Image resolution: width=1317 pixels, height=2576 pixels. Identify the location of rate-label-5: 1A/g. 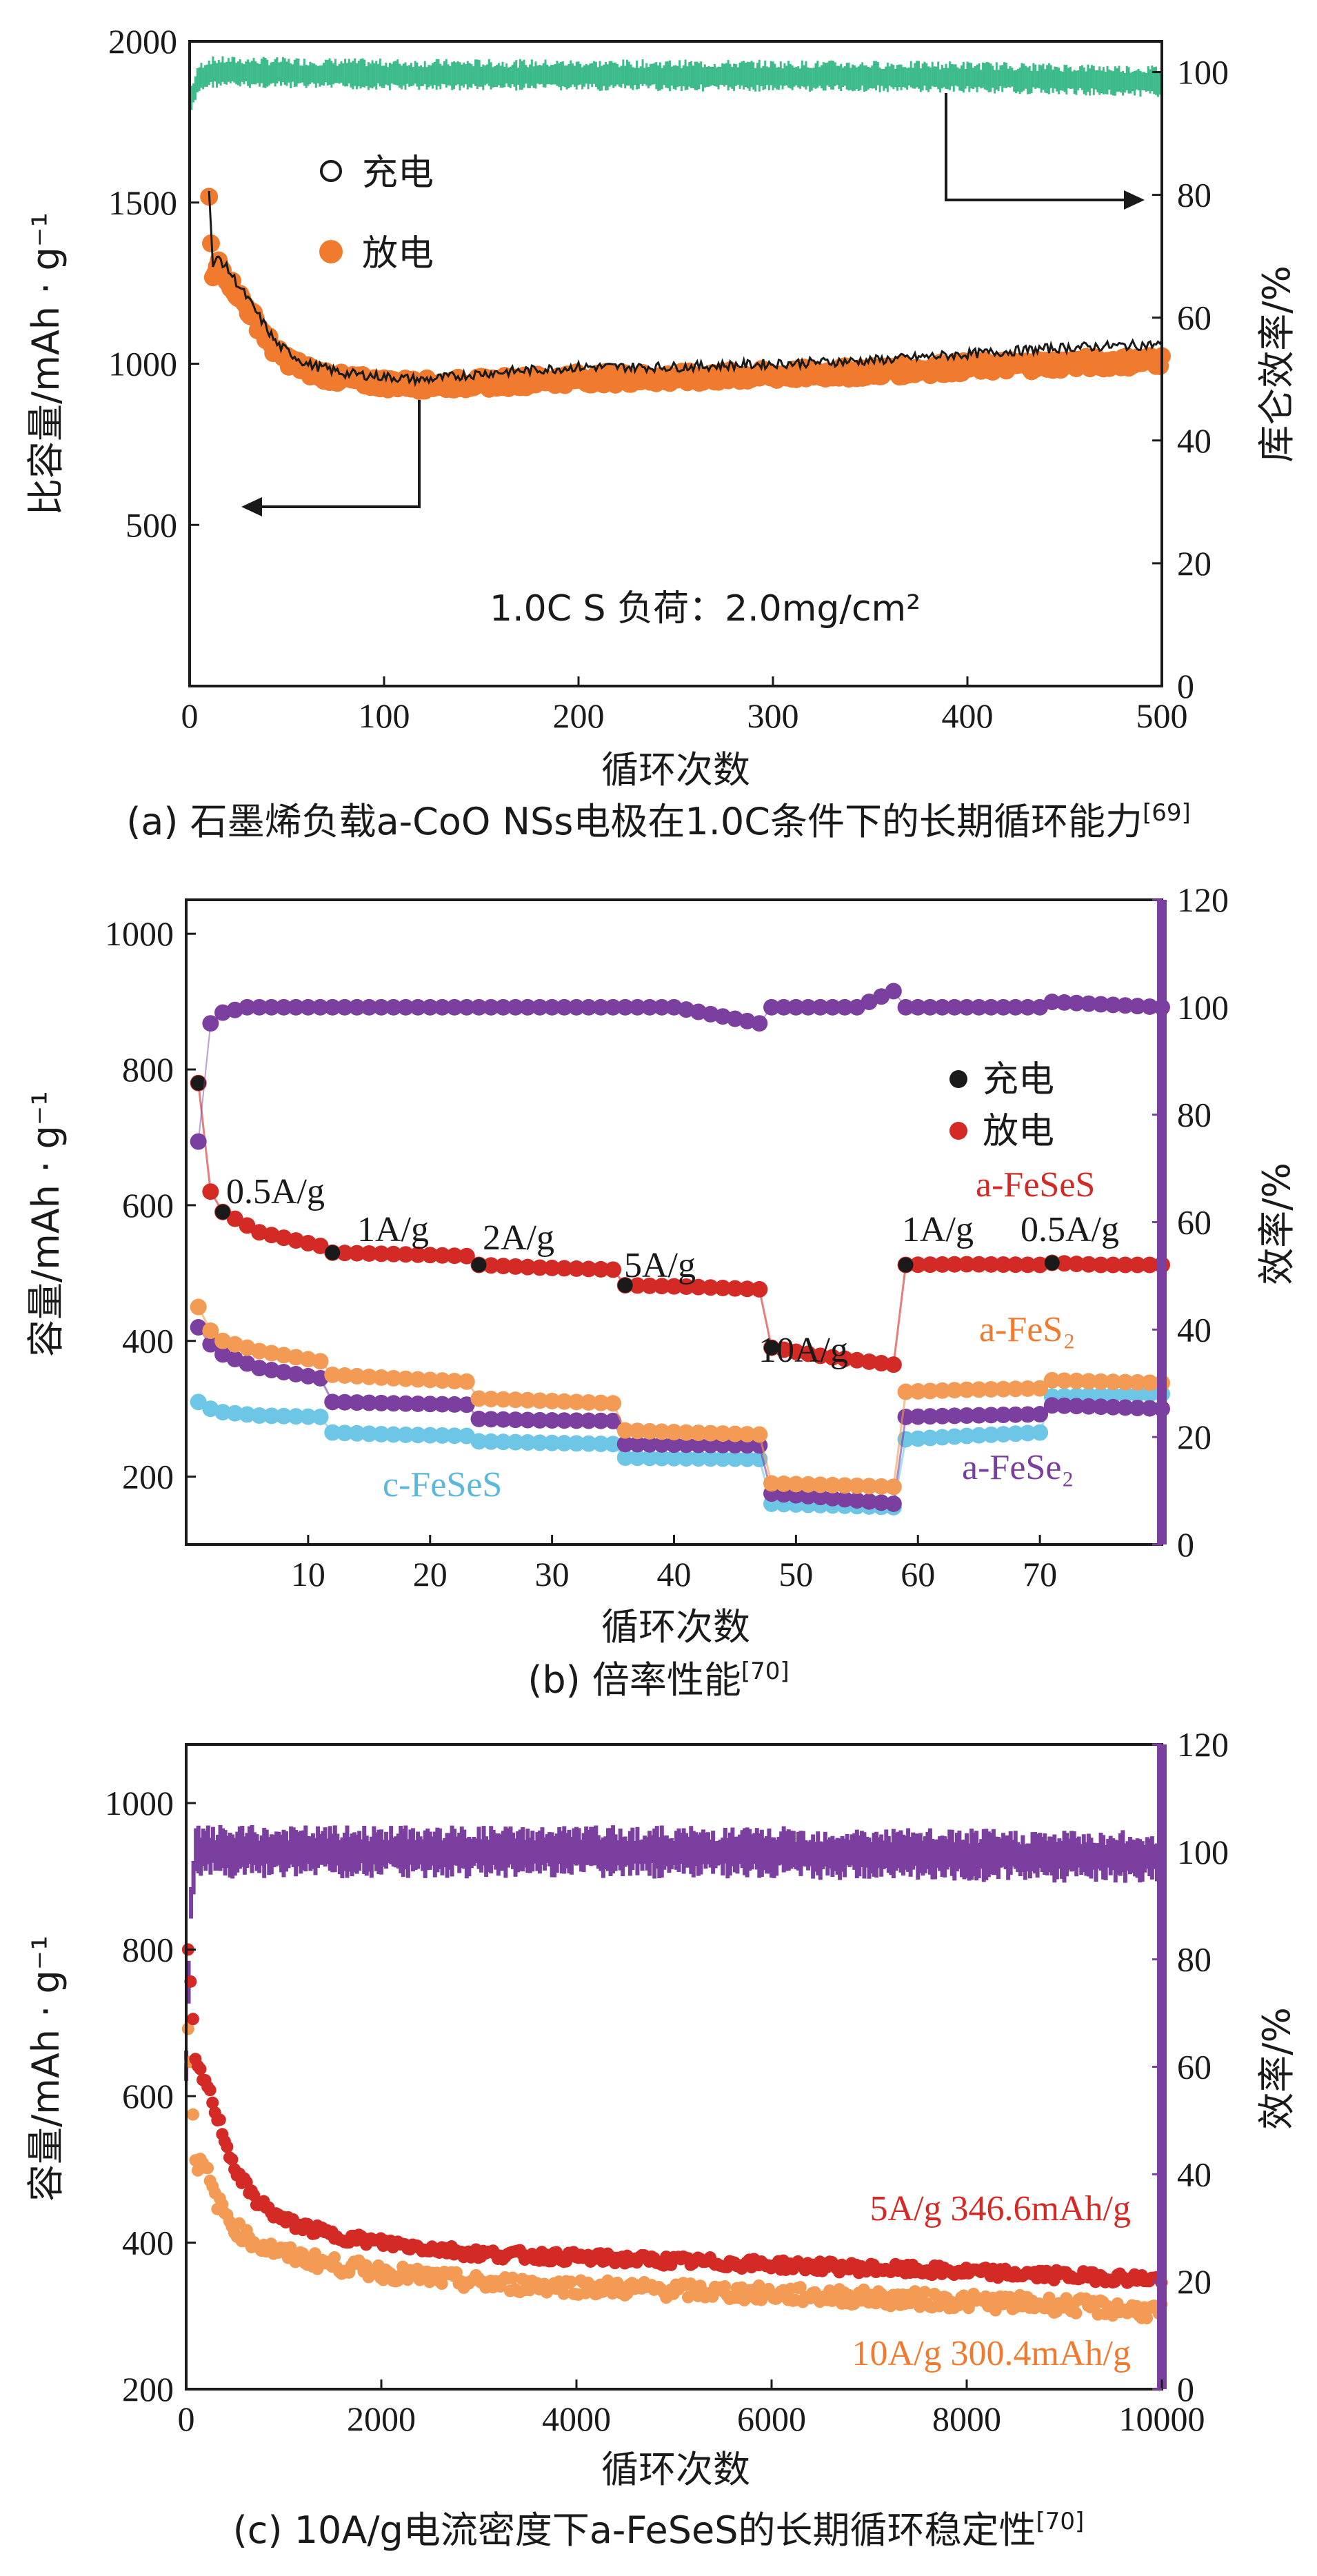
(938, 1229).